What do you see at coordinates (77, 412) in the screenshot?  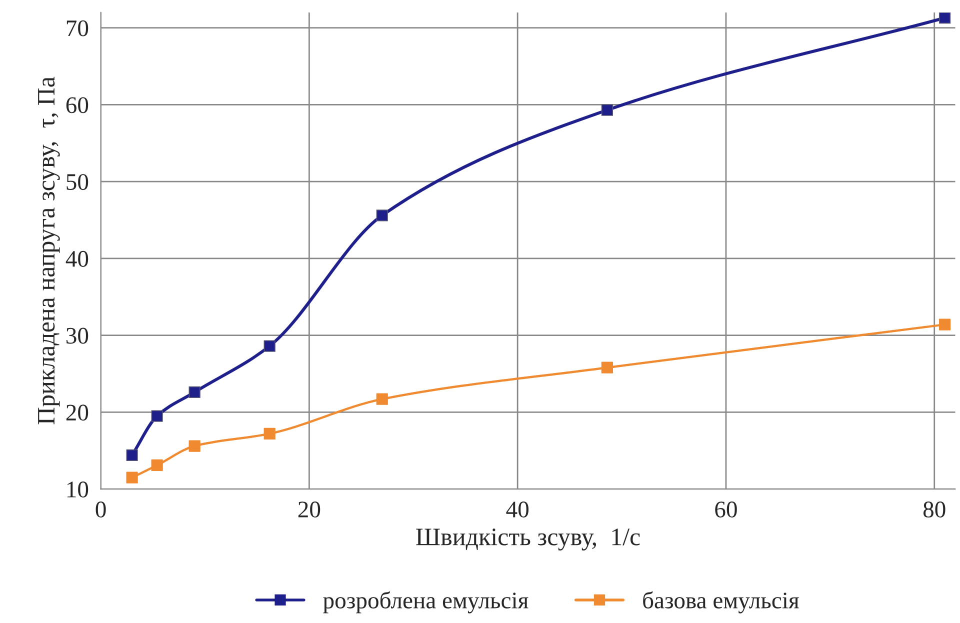 I see `y-tick-label: 20` at bounding box center [77, 412].